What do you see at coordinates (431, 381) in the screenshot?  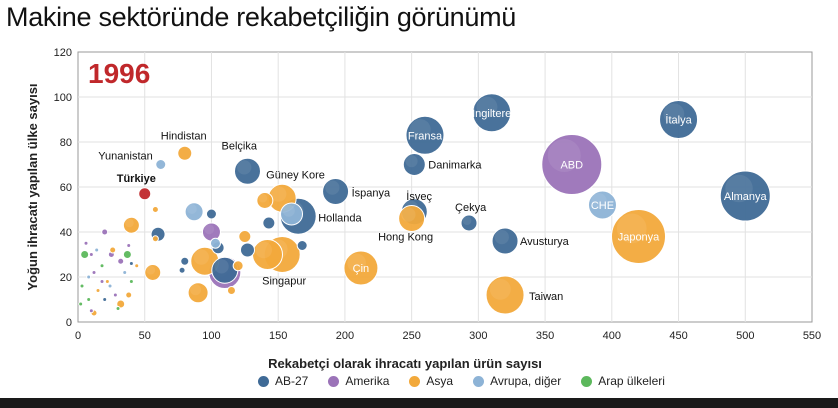 I see `legend-item: Asya` at bounding box center [431, 381].